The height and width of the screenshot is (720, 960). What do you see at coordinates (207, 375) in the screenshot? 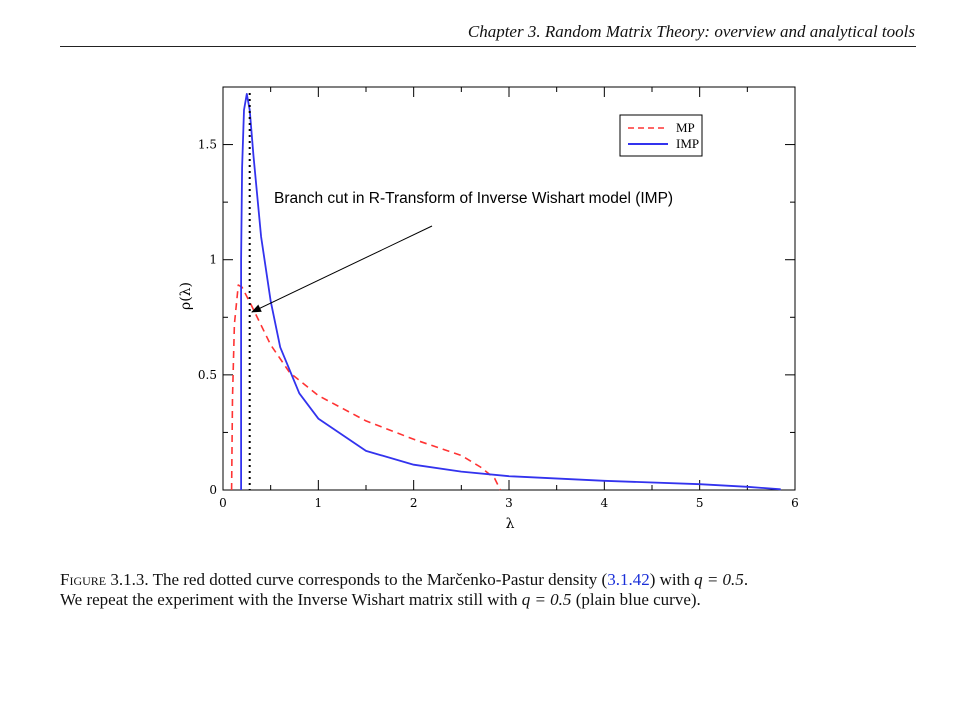
I see `y-tick-label: 0.5` at bounding box center [207, 375].